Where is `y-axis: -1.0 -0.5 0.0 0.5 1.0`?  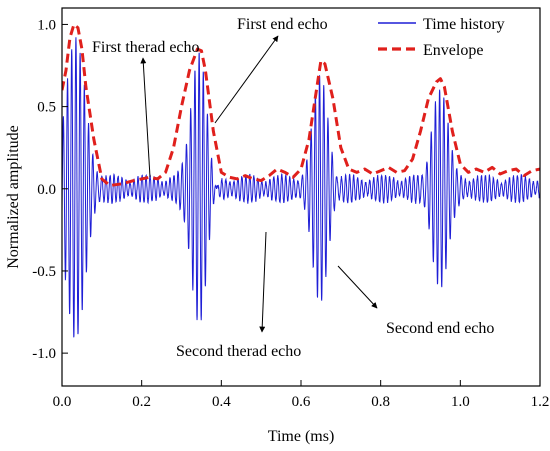 y-axis: -1.0 -0.5 0.0 0.5 1.0 is located at coordinates (50, 189).